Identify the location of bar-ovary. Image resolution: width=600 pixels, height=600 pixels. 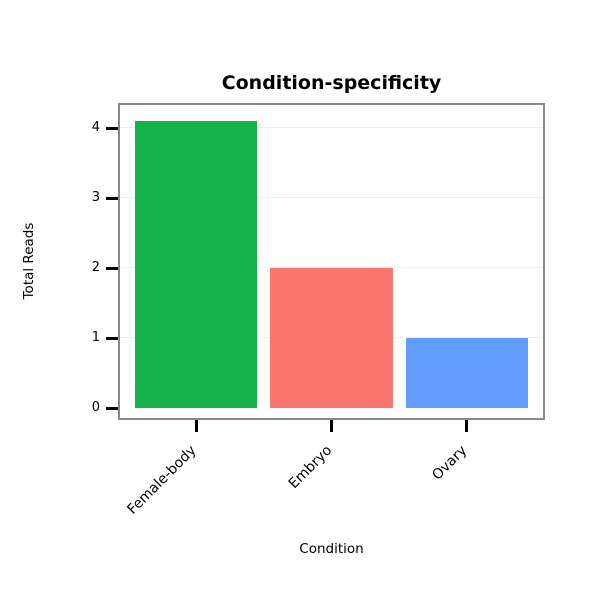
(466, 373).